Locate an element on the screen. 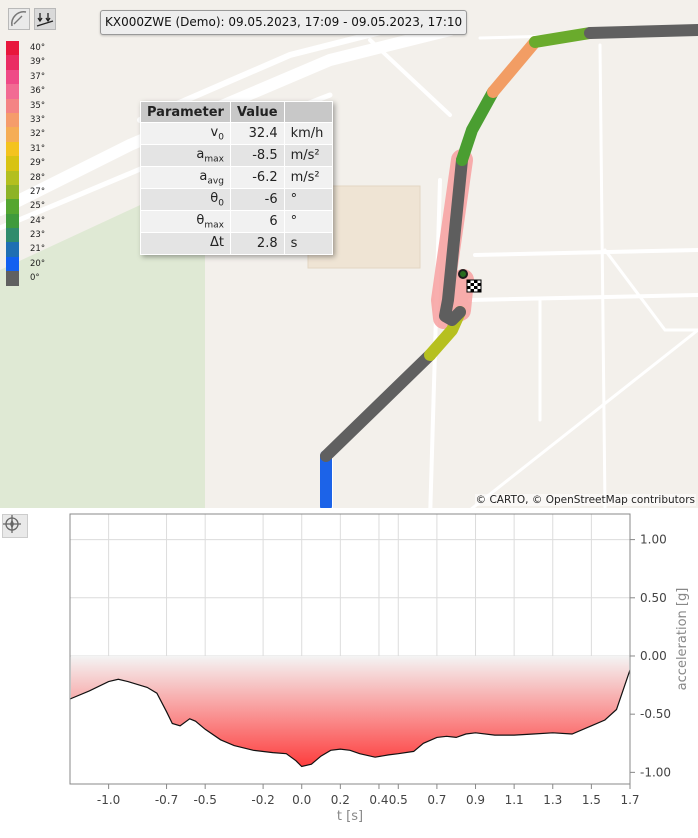  crosshair-icon is located at coordinates (12, 524).